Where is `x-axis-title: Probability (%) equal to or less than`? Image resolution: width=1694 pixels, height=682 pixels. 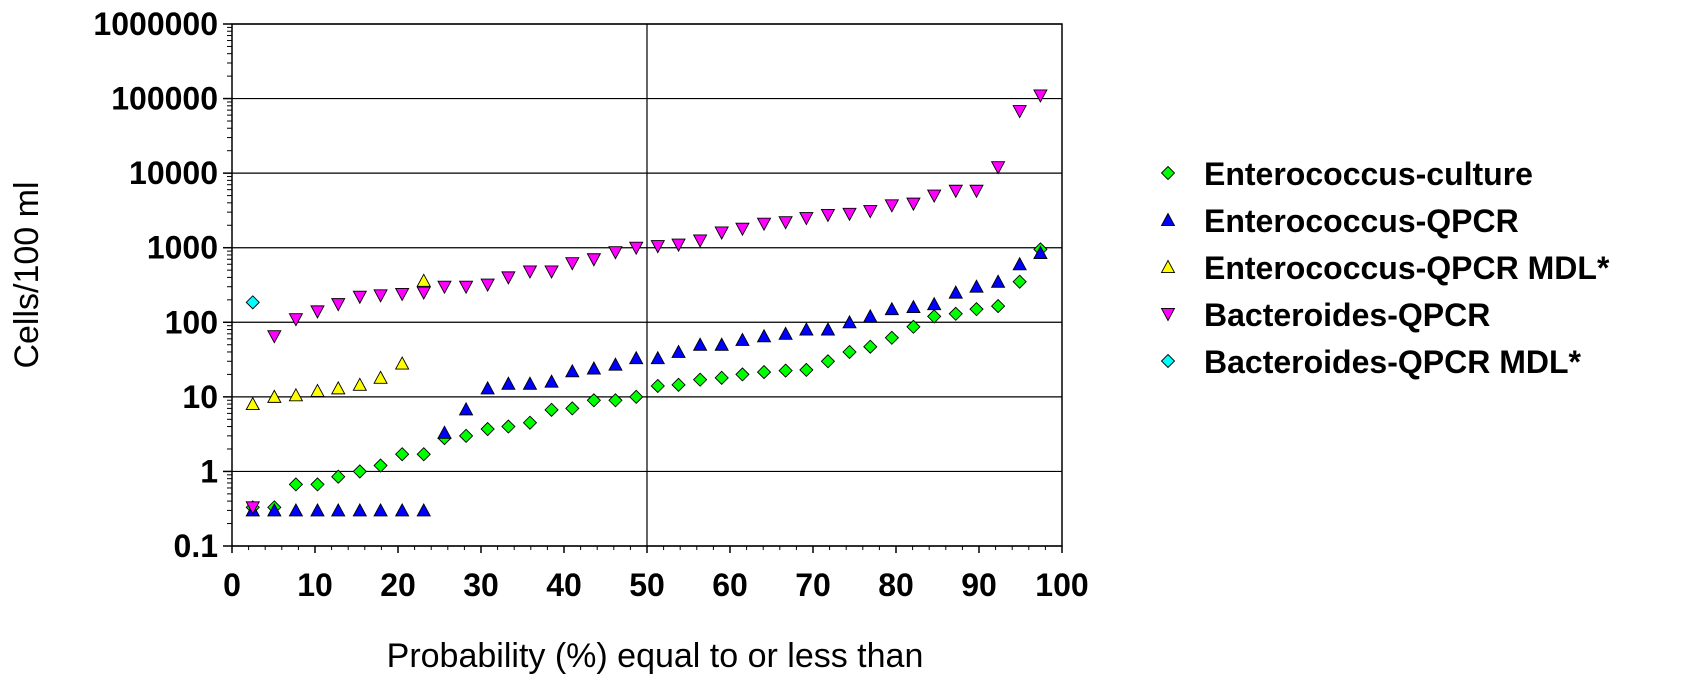
x-axis-title: Probability (%) equal to or less than is located at coordinates (655, 656).